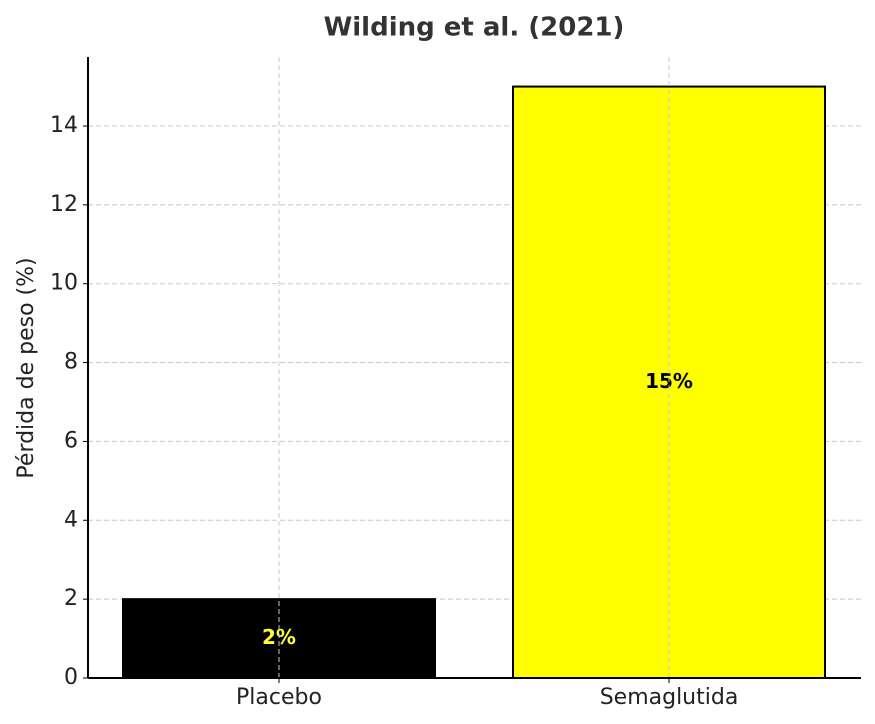 The width and height of the screenshot is (875, 724). What do you see at coordinates (71, 677) in the screenshot?
I see `y-tick-label: 0` at bounding box center [71, 677].